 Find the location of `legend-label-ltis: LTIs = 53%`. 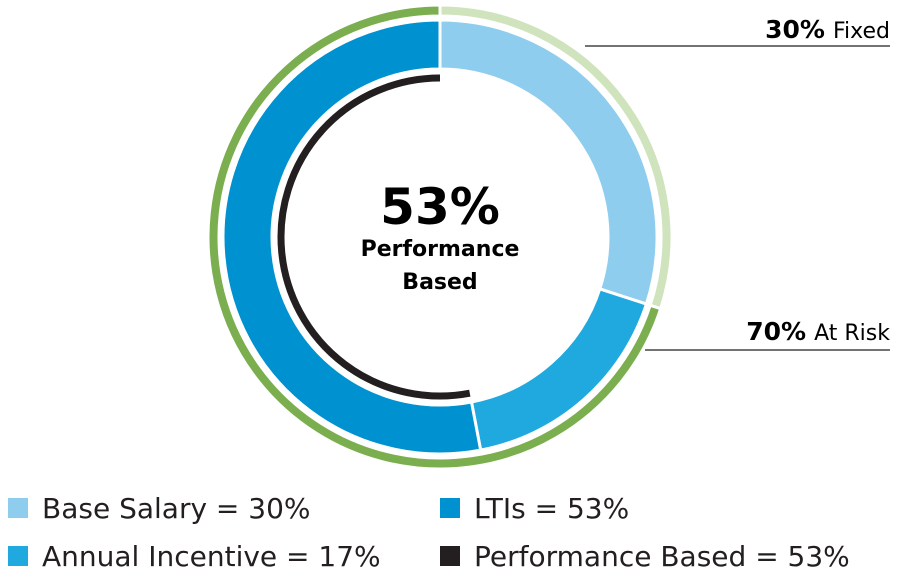

legend-label-ltis: LTIs = 53% is located at coordinates (552, 508).